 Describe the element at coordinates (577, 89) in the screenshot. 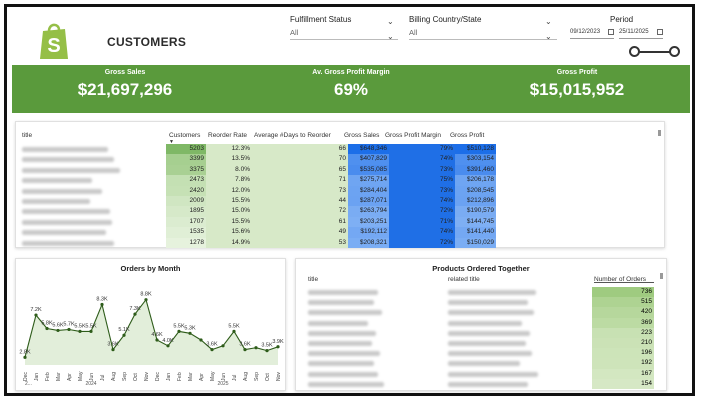

I see `kpi-value: $15,015,952` at that location.